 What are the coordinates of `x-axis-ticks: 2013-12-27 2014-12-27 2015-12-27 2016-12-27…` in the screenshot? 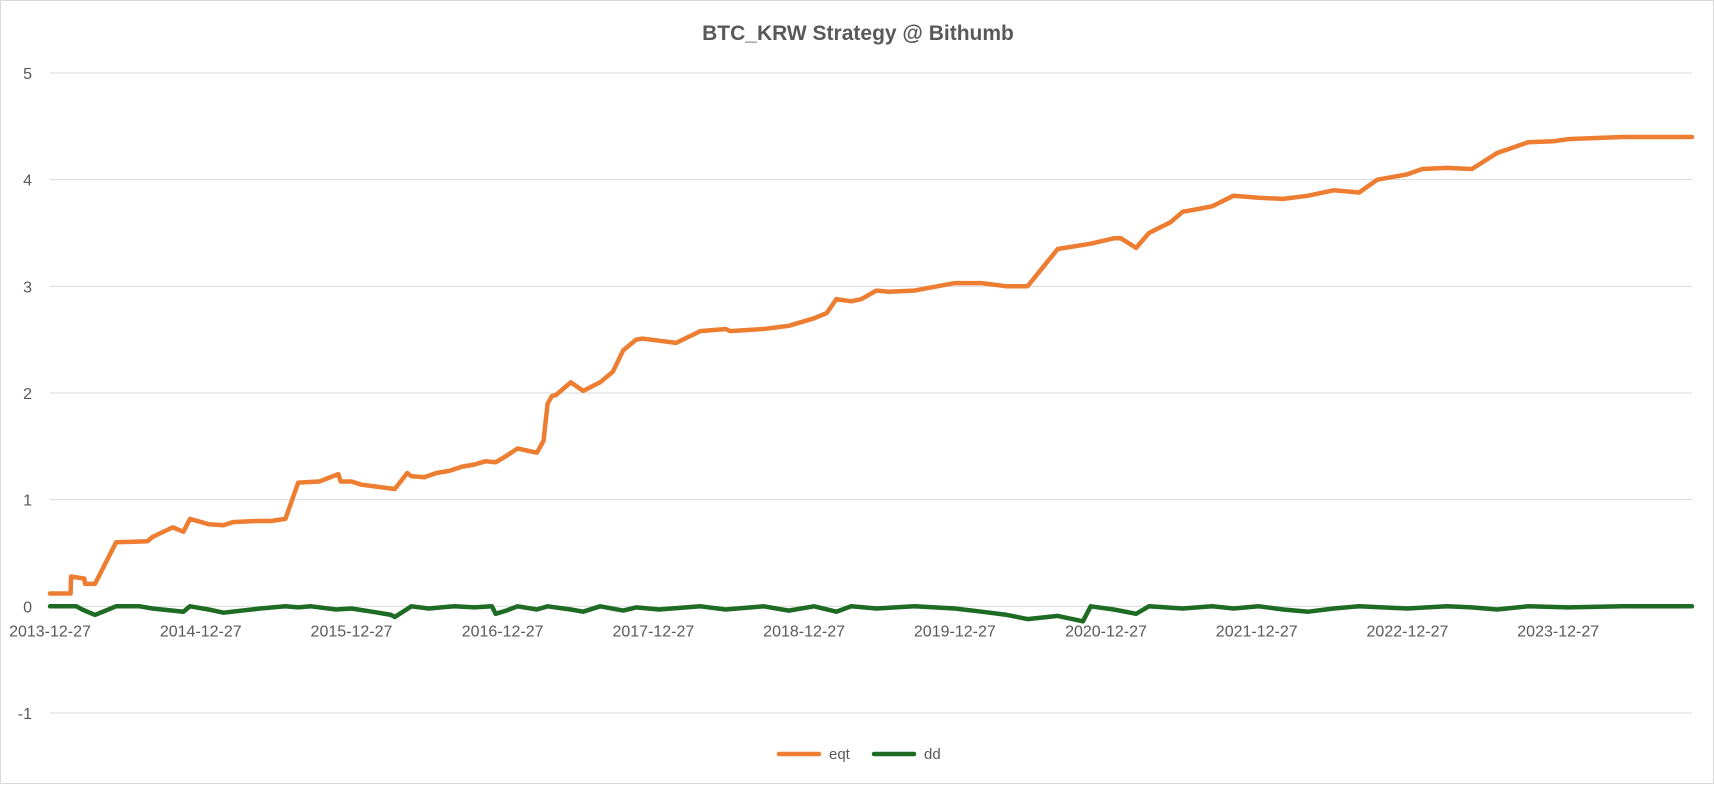 It's located at (804, 631).